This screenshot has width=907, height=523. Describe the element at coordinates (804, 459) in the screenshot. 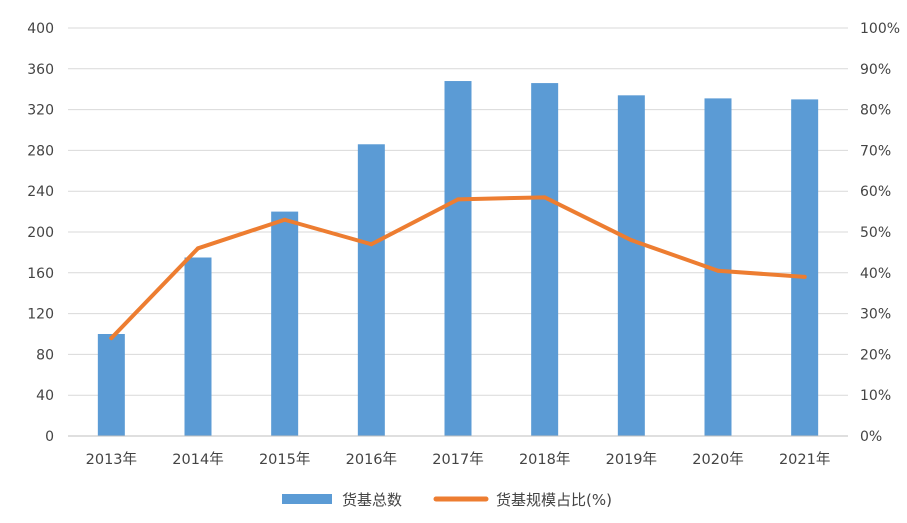

I see `x-tick-label: 2021年` at that location.